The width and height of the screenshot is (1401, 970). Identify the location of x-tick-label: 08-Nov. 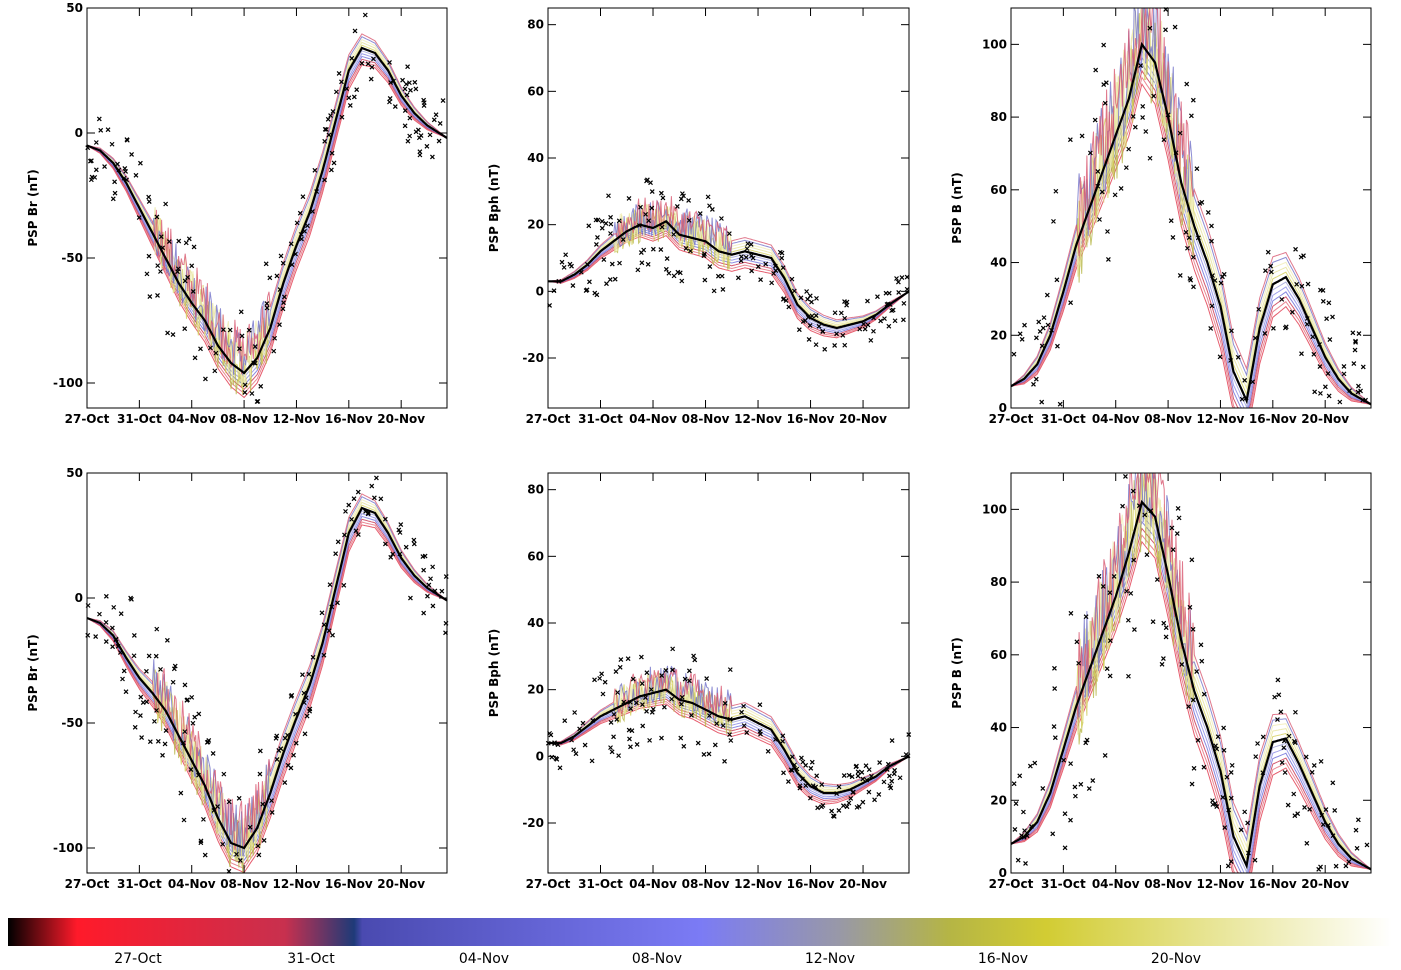
(1168, 884).